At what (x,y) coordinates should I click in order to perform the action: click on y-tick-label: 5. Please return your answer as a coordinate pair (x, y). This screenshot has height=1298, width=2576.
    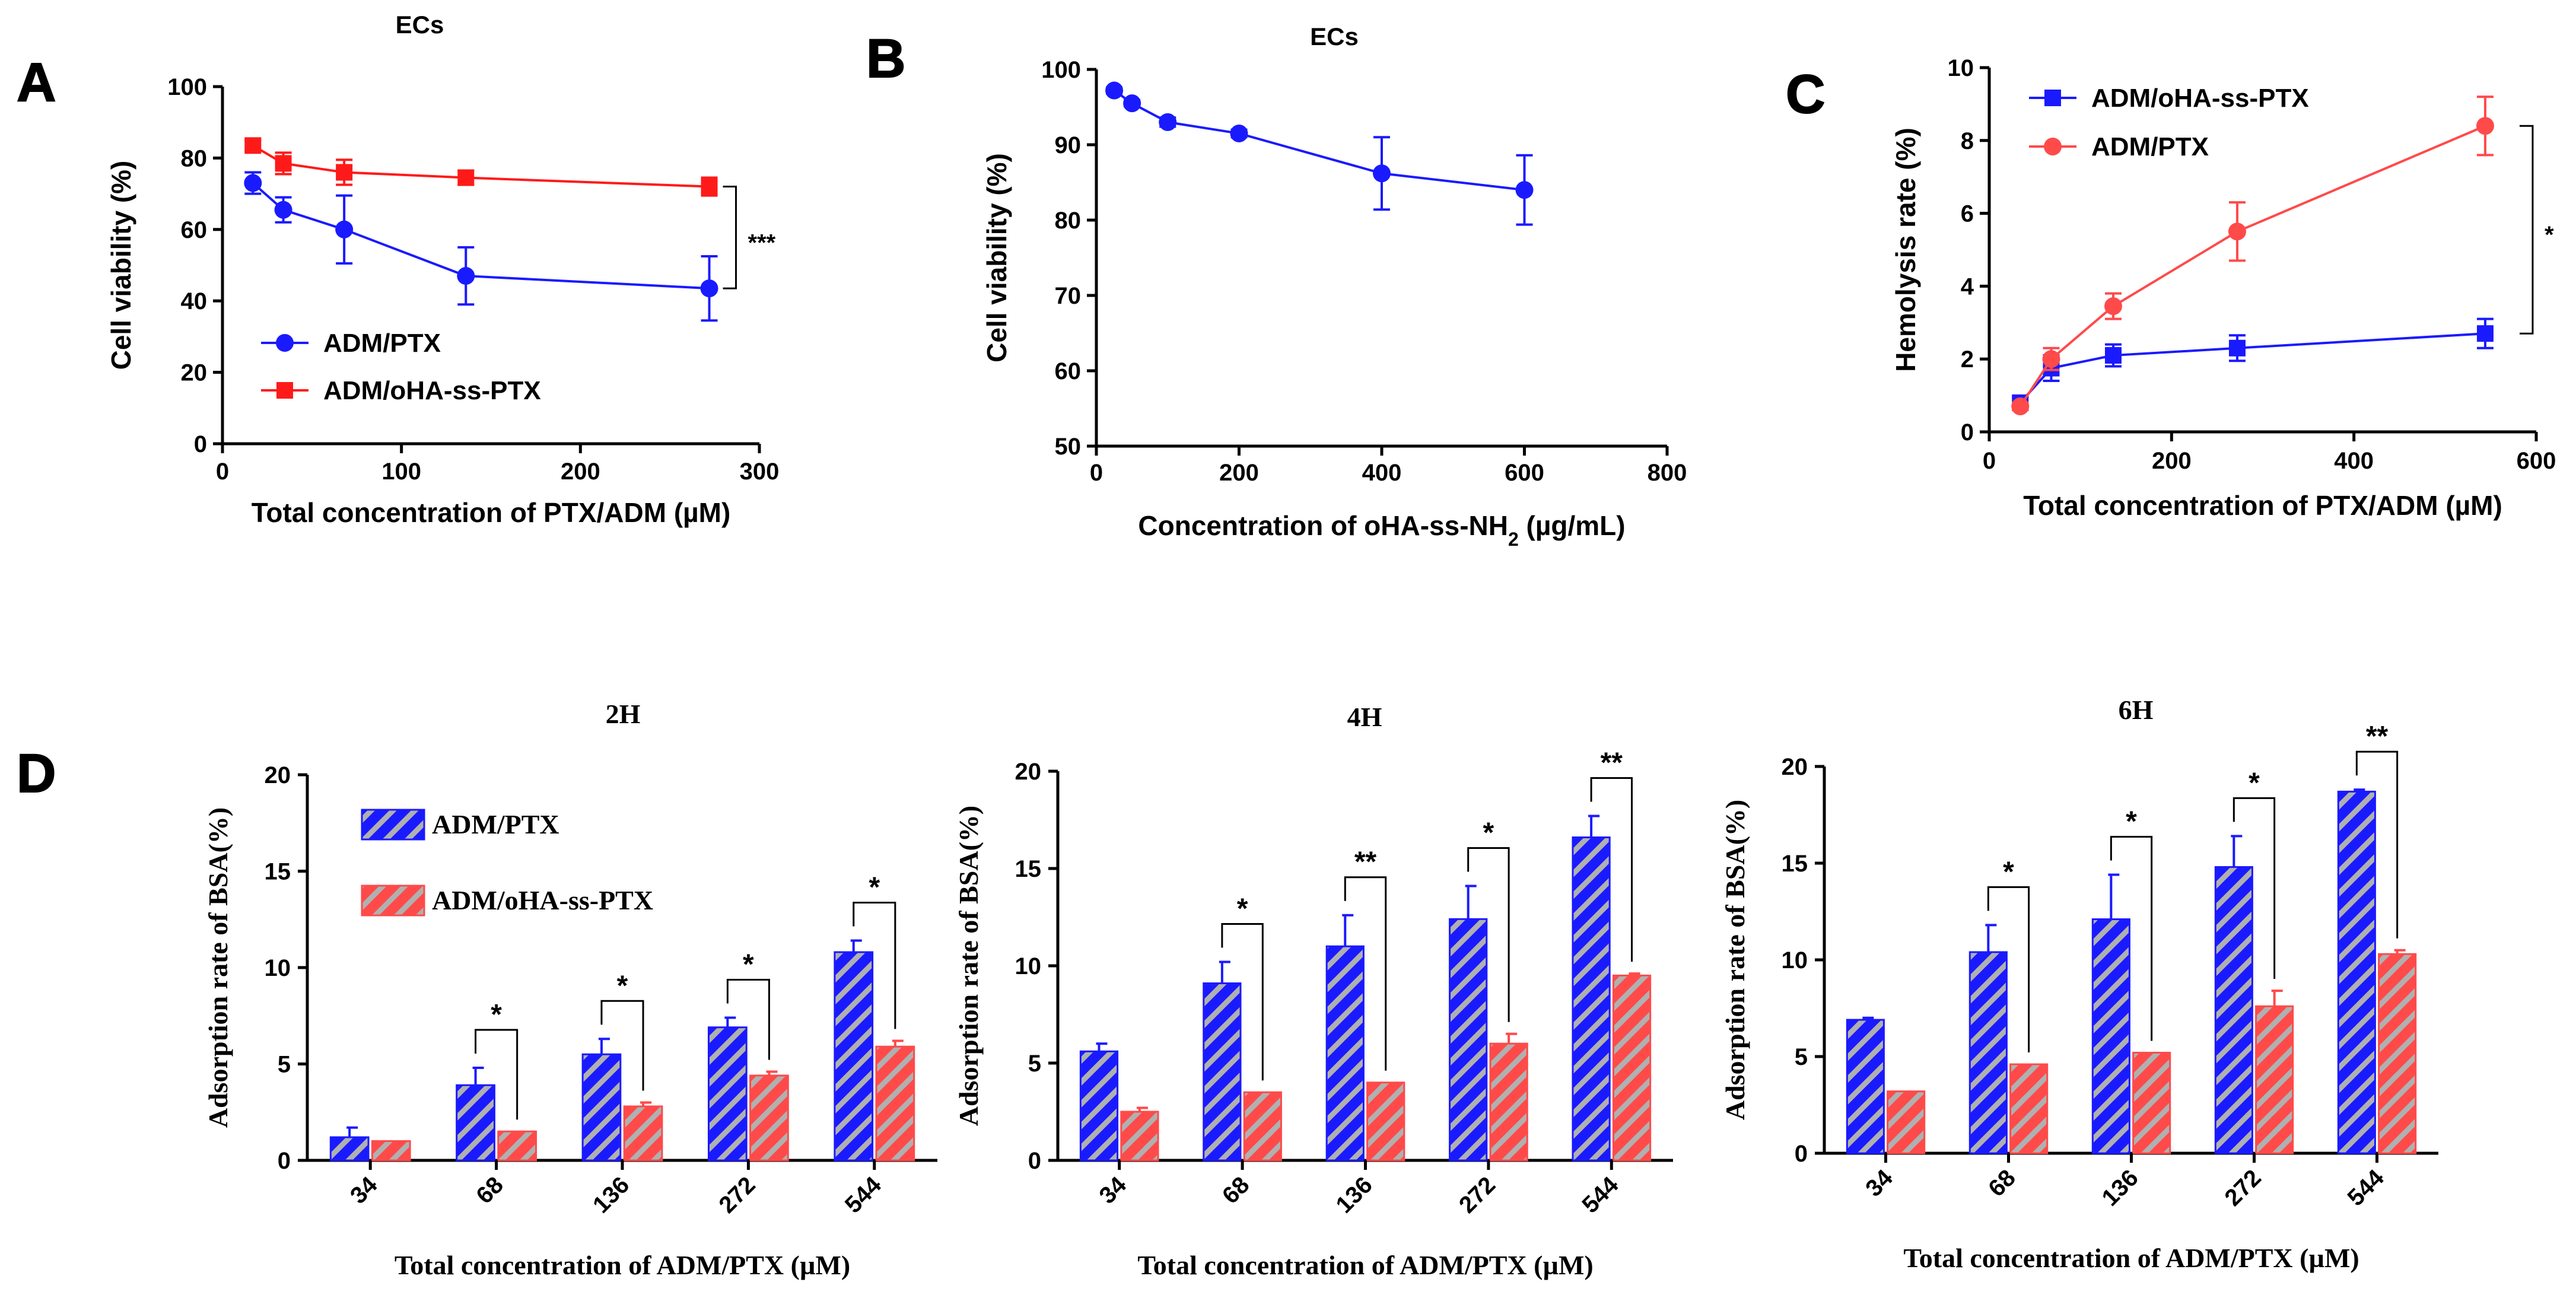
    Looking at the image, I should click on (1801, 1057).